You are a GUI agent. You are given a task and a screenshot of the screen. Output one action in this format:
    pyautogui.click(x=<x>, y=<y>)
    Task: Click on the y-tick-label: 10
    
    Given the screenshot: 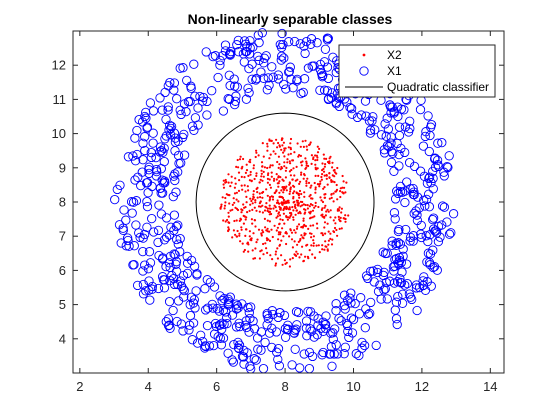 What is the action you would take?
    pyautogui.click(x=59, y=133)
    